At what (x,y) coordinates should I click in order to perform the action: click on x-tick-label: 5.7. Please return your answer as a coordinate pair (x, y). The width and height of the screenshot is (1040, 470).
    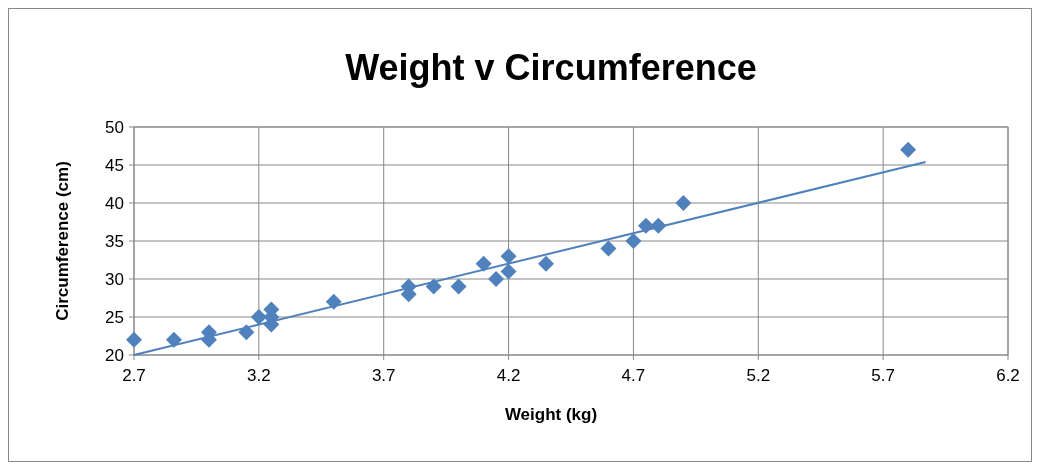
    Looking at the image, I should click on (883, 375).